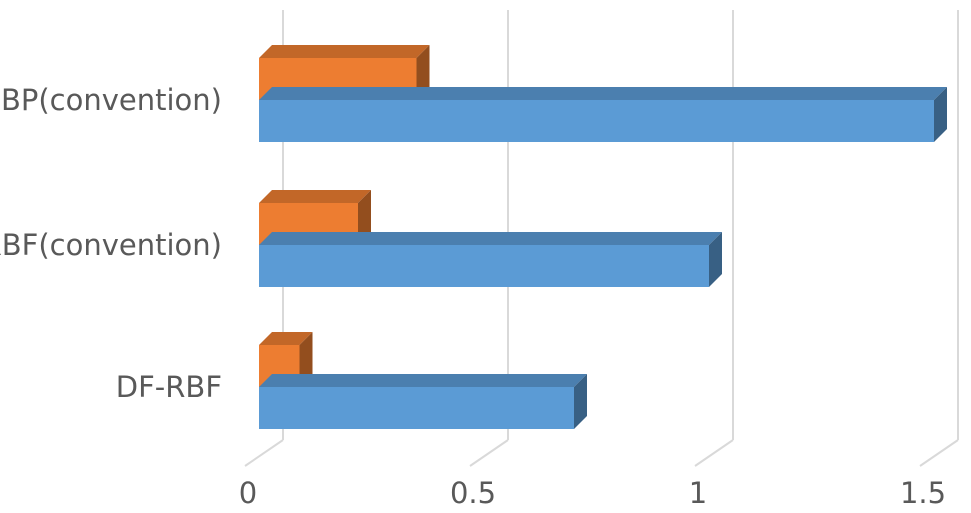 Image resolution: width=971 pixels, height=513 pixels. I want to click on category-labels: BP(convention) RBF(convention) DF-RBF, so click(111, 243).